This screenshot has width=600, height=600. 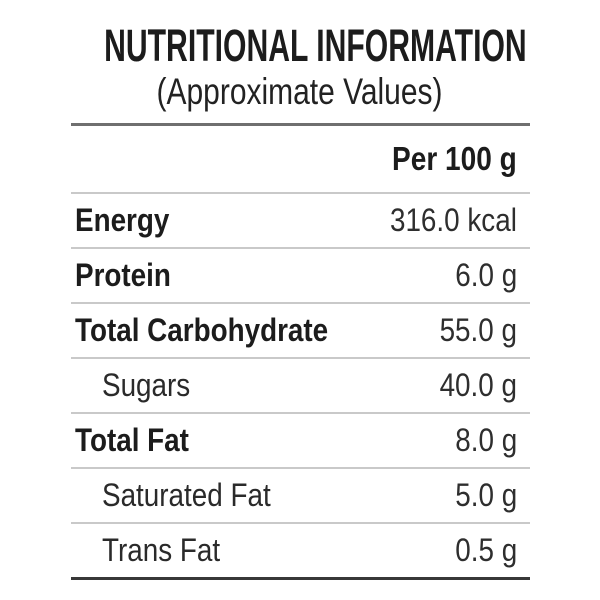 I want to click on row-label: Energy, so click(x=122, y=220).